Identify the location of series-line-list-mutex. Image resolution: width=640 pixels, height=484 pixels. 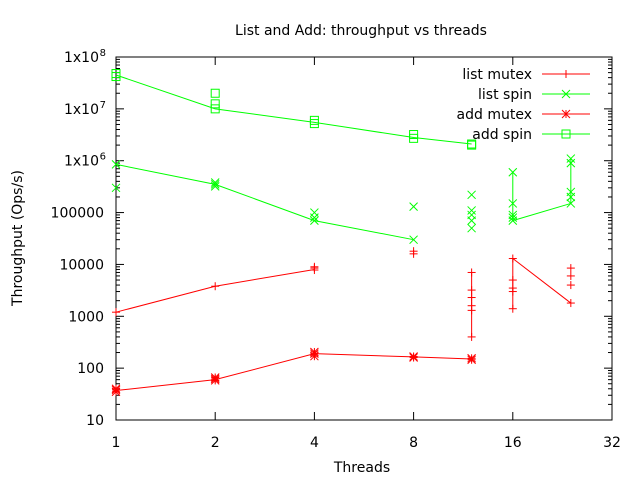
(215, 290).